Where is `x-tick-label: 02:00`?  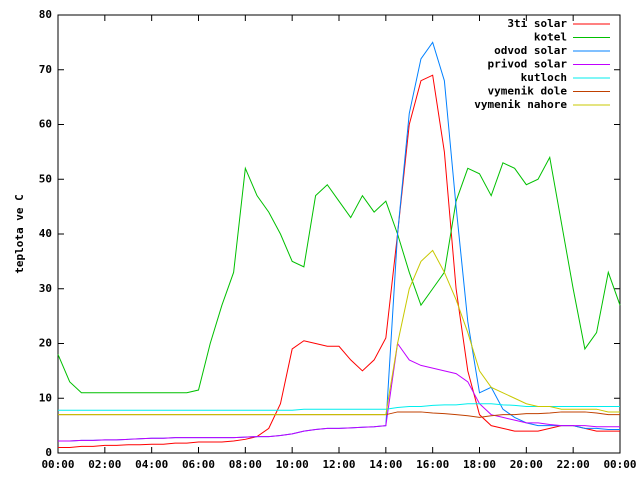 x-tick-label: 02:00 is located at coordinates (104, 464).